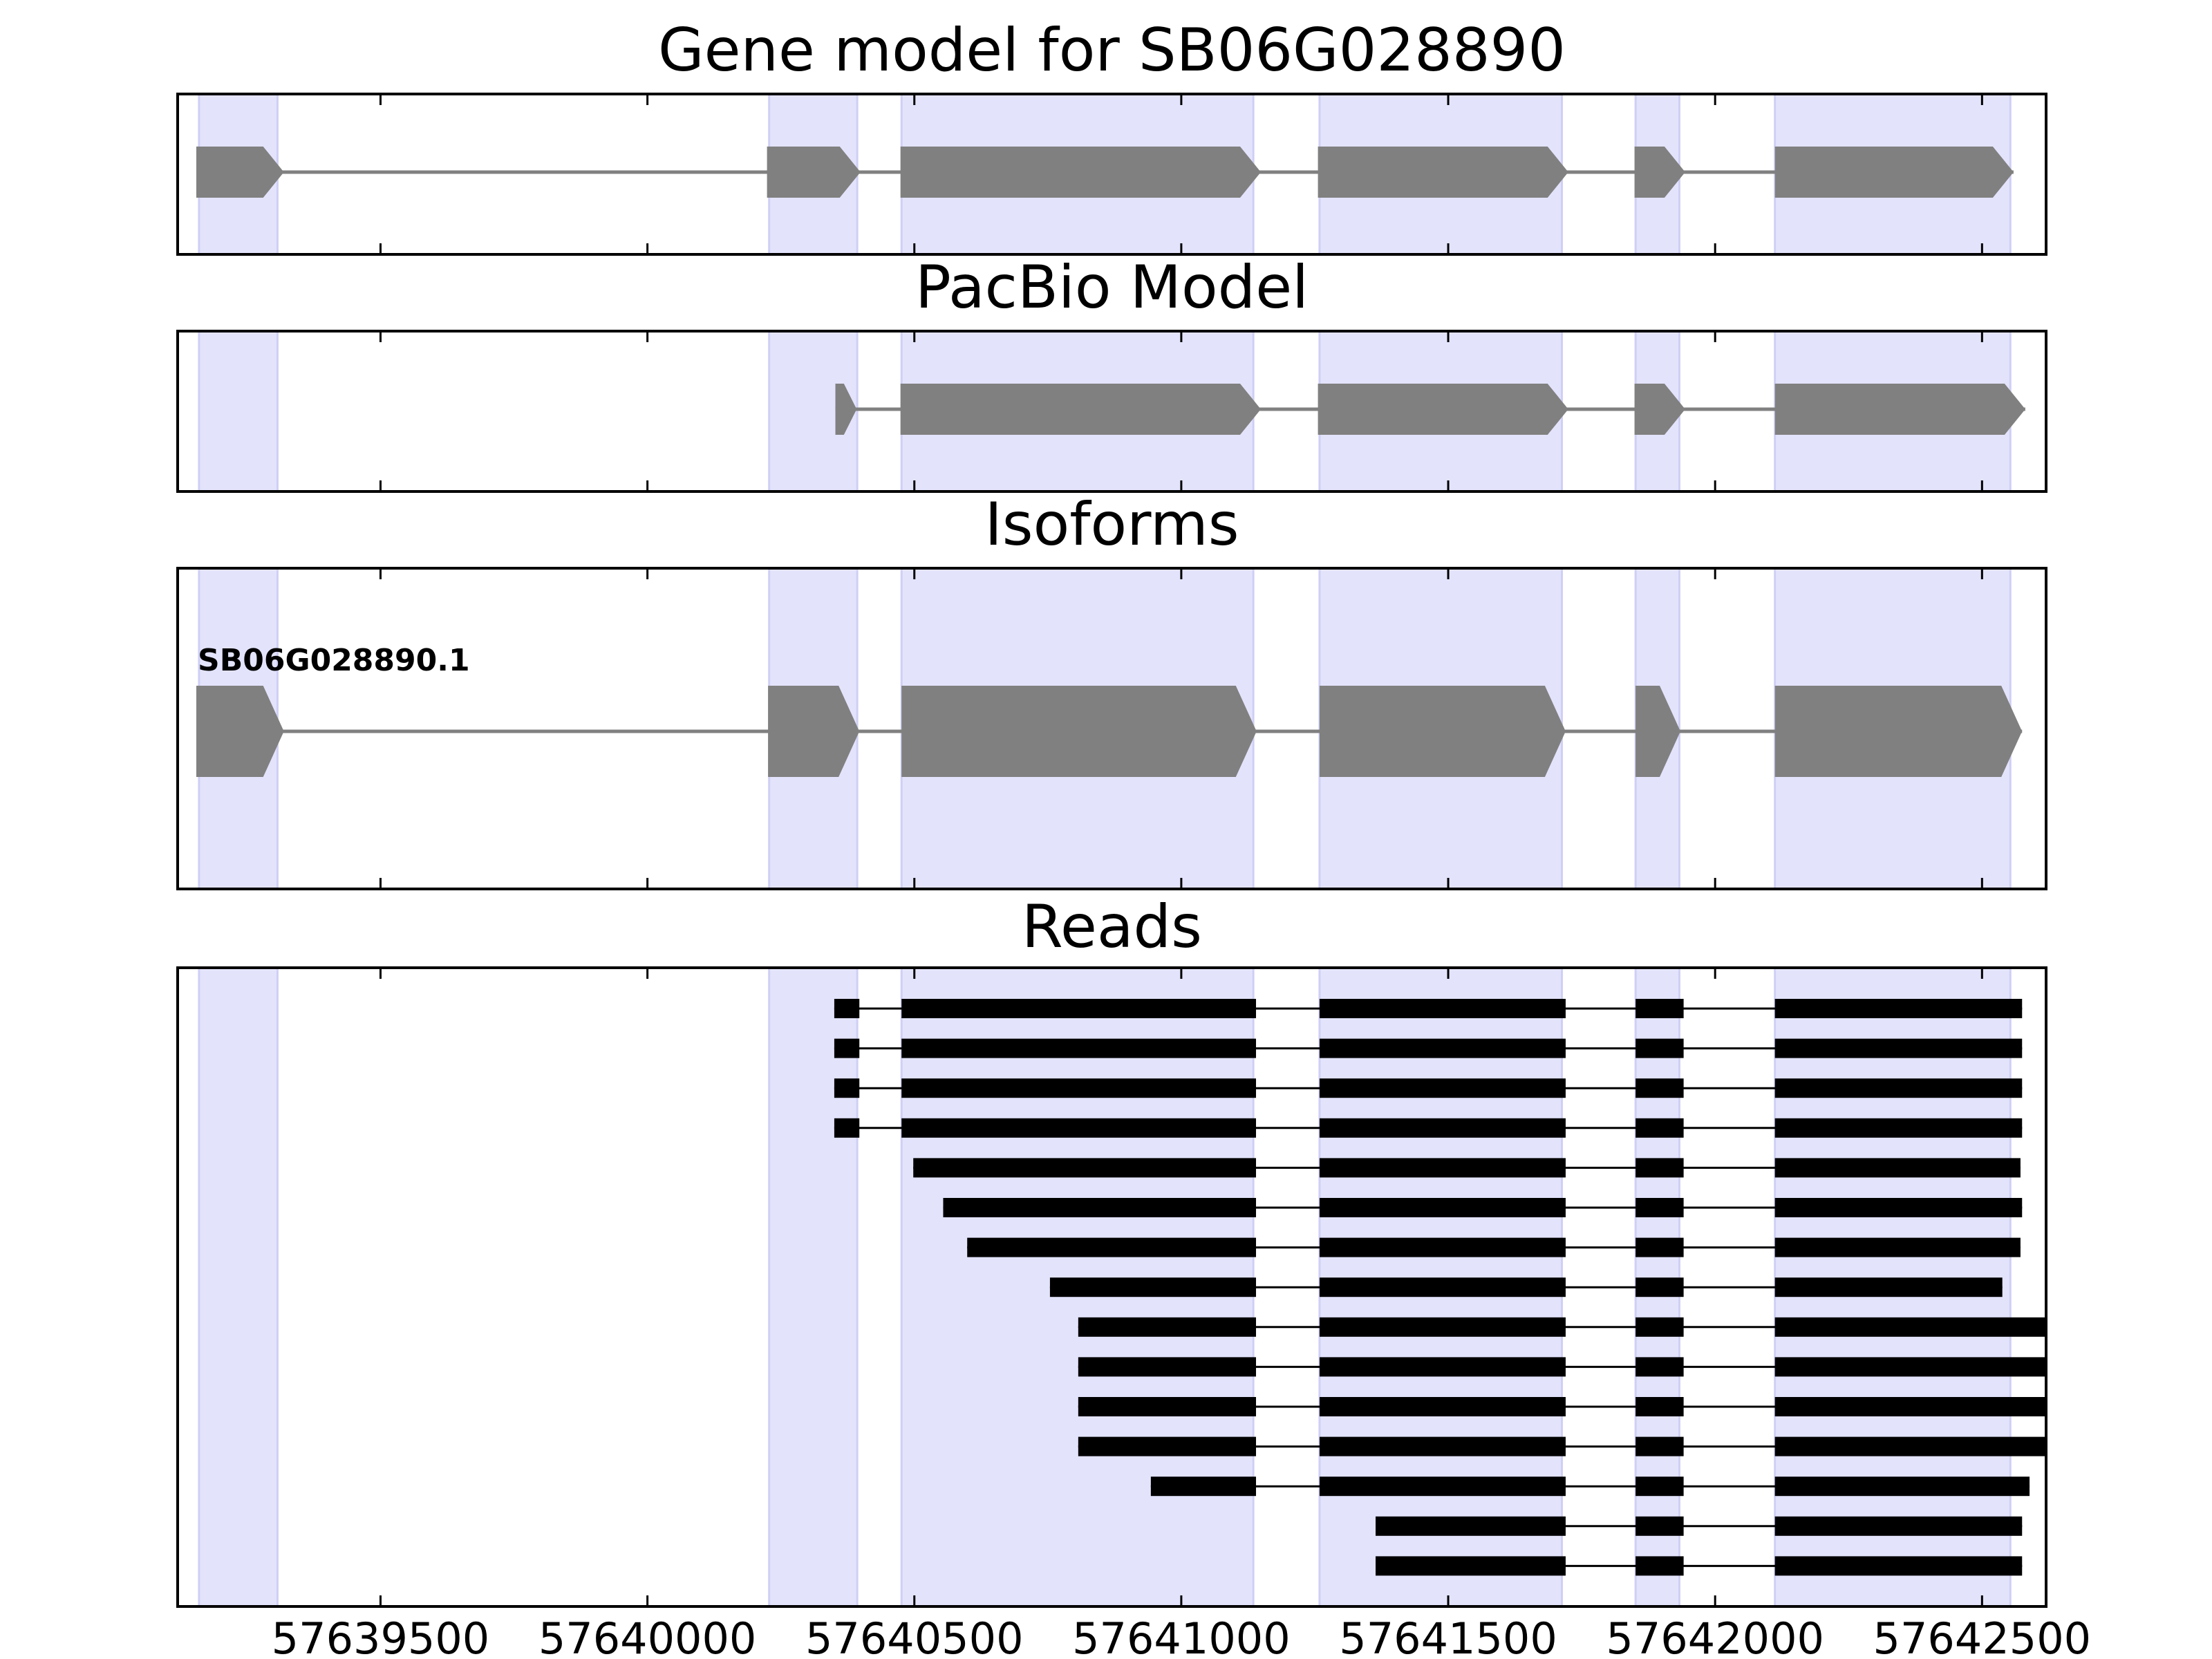 This screenshot has width=2212, height=1659. Describe the element at coordinates (1111, 524) in the screenshot. I see `panel-title: Isoforms` at that location.